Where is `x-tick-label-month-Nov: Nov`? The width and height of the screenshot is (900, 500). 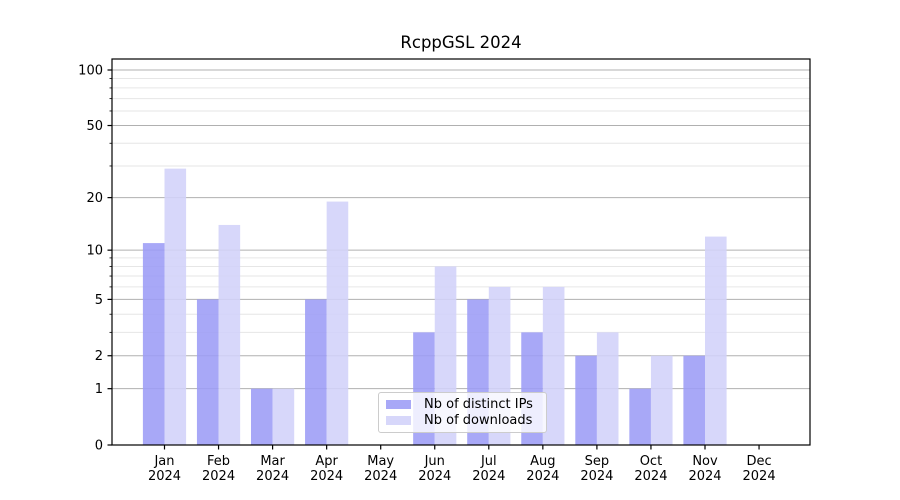
x-tick-label-month-Nov: Nov is located at coordinates (705, 461).